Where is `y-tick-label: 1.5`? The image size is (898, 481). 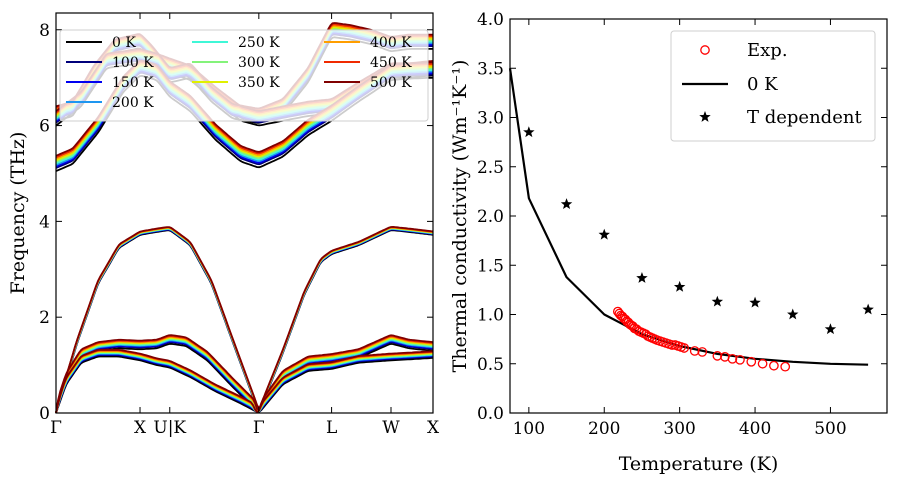
y-tick-label: 1.5 is located at coordinates (490, 266).